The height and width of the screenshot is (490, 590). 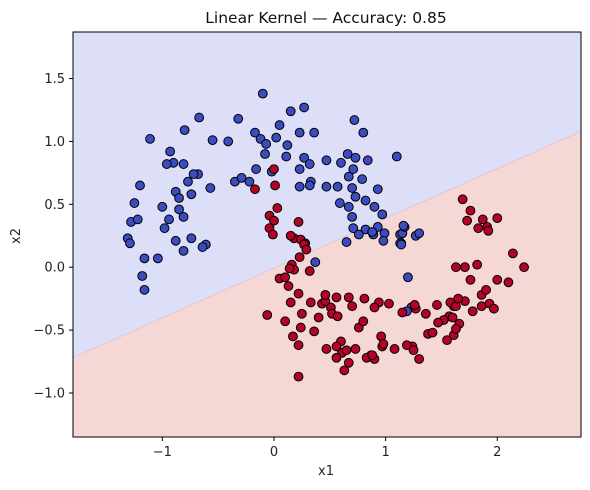 What do you see at coordinates (54, 79) in the screenshot?
I see `y-tick-label: 1.5` at bounding box center [54, 79].